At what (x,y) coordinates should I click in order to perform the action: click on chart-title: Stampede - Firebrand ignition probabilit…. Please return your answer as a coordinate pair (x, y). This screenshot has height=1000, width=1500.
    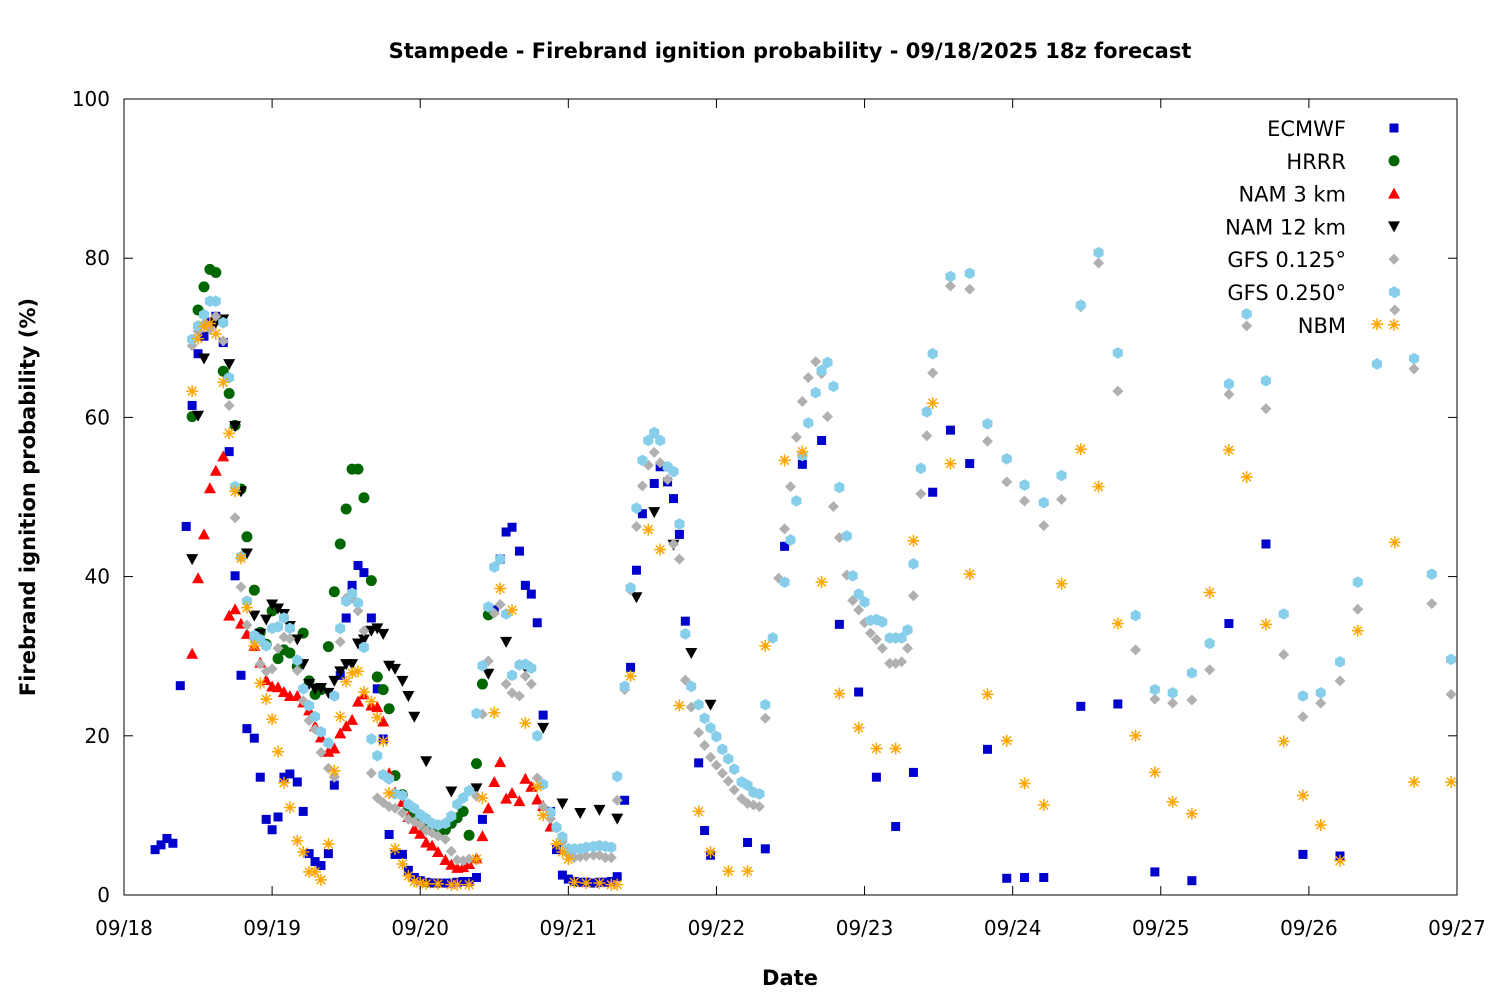
    Looking at the image, I should click on (790, 51).